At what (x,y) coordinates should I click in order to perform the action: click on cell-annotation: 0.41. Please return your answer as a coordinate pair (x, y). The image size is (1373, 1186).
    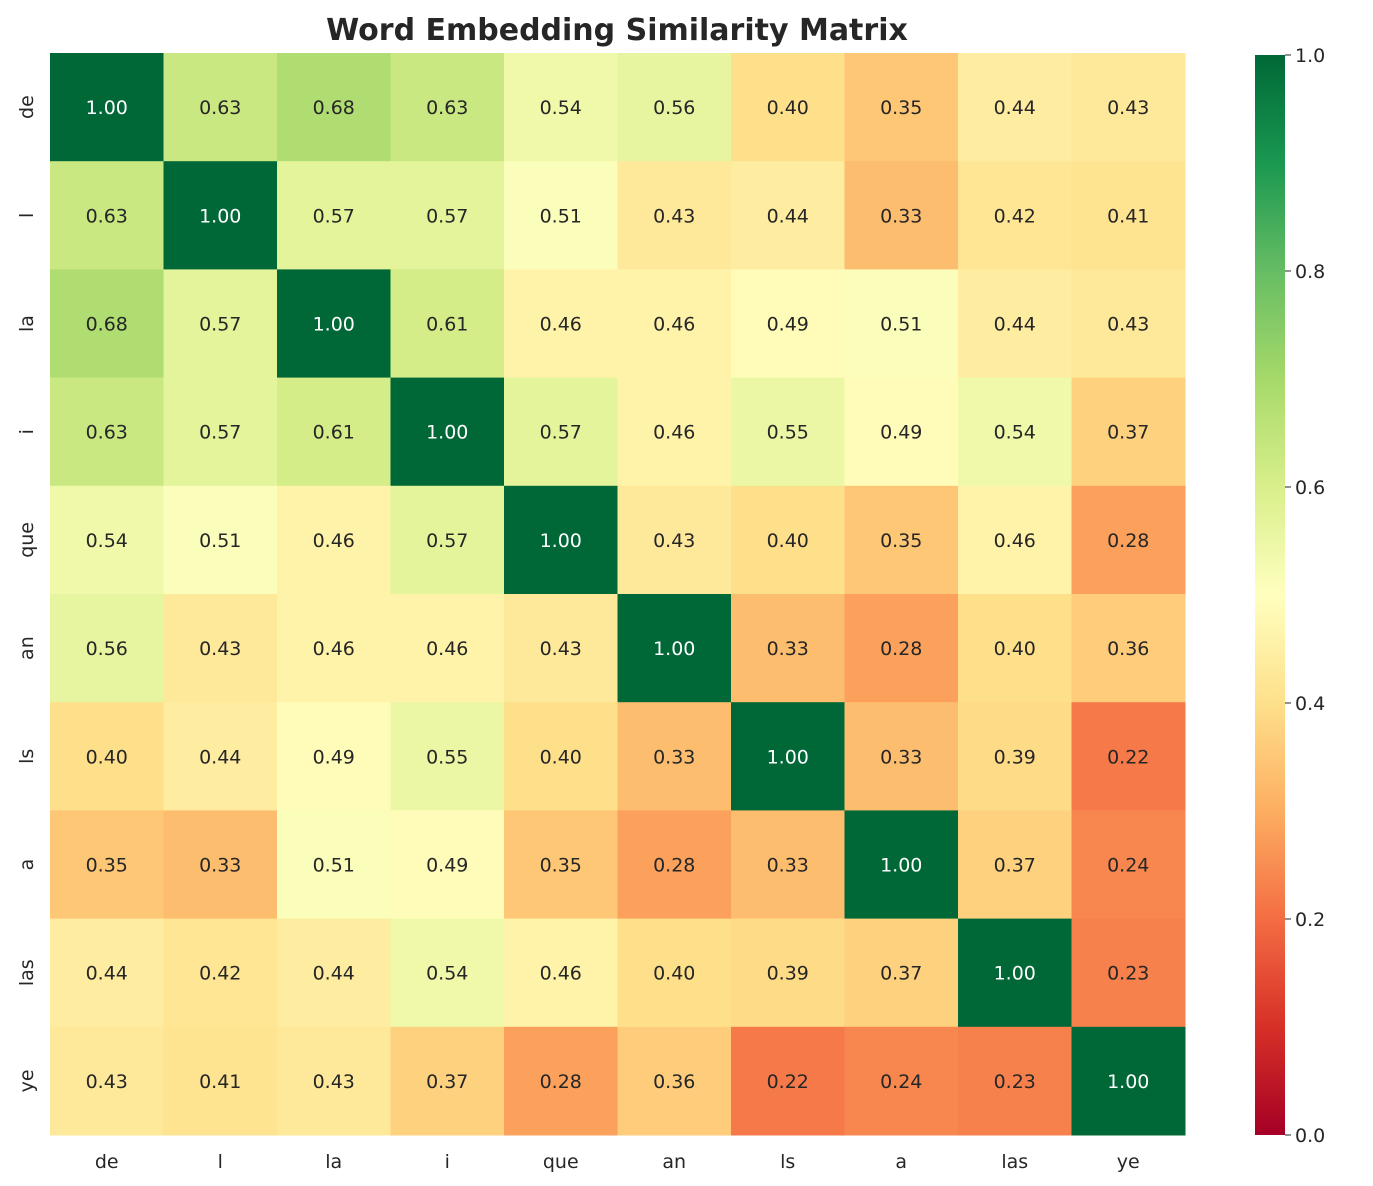
    Looking at the image, I should click on (220, 1082).